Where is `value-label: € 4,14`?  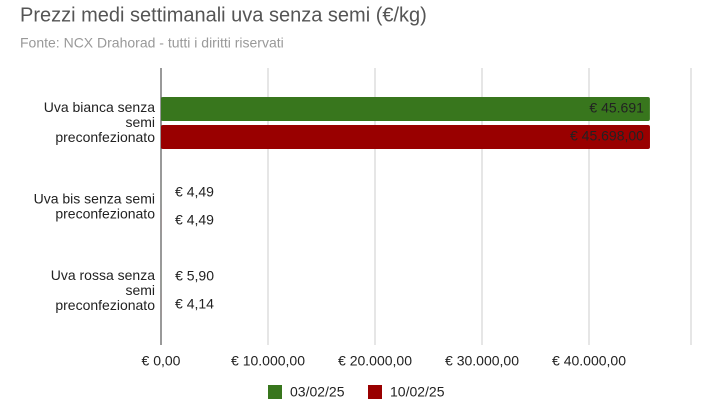 value-label: € 4,14 is located at coordinates (194, 304).